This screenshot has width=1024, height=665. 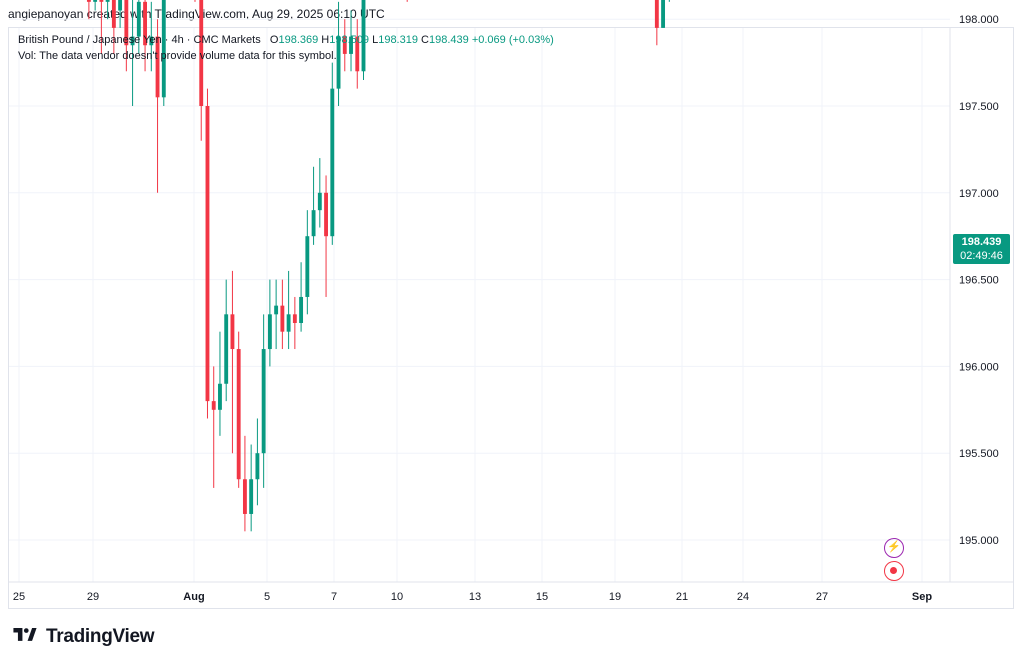 What do you see at coordinates (375, 40) in the screenshot?
I see `low-label: L` at bounding box center [375, 40].